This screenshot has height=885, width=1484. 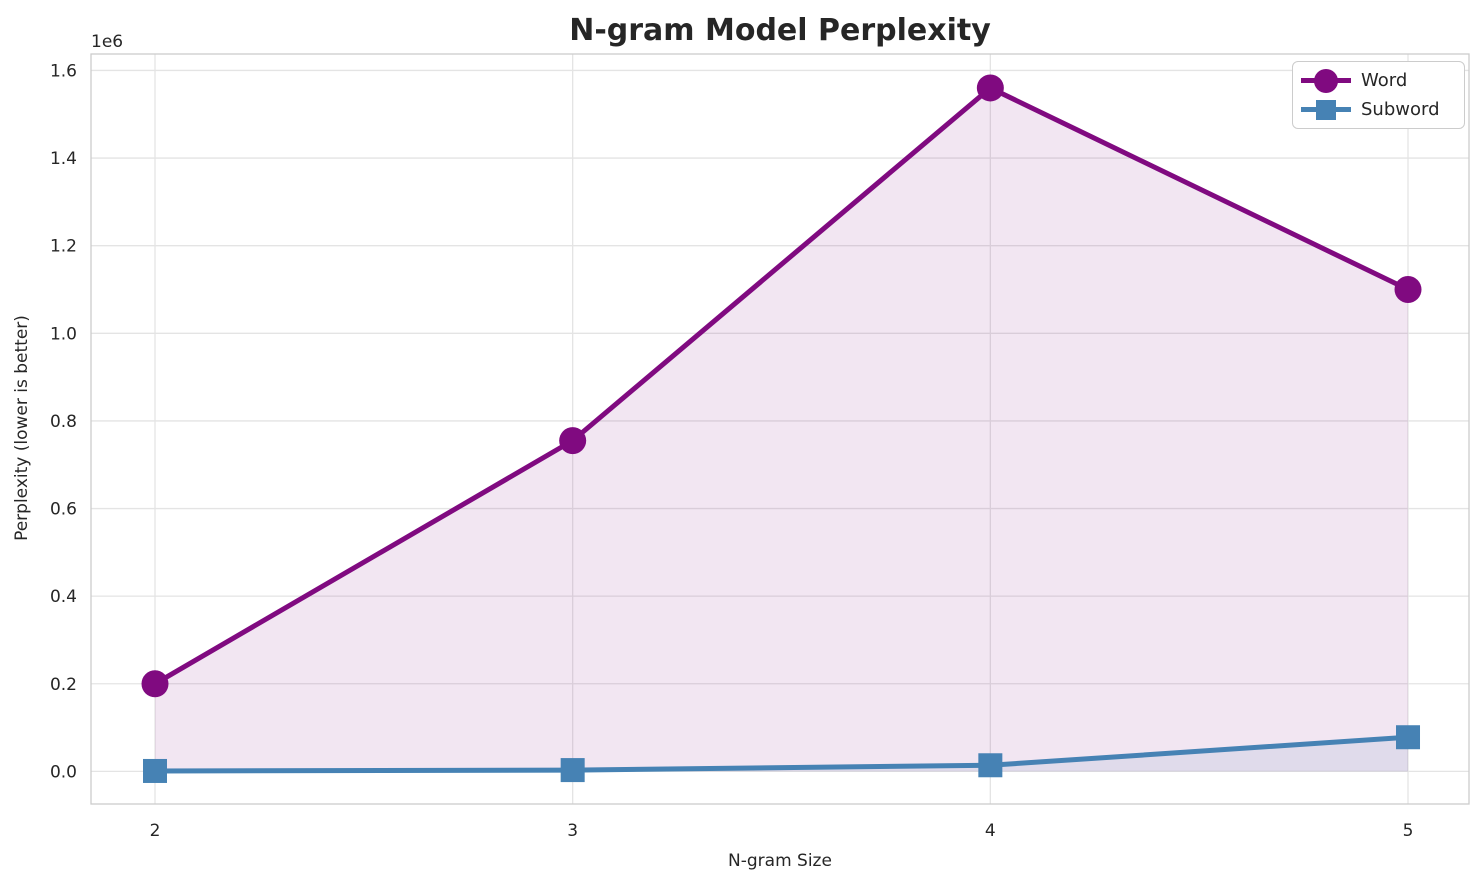 I want to click on y-tick-label: 0.6, so click(x=63, y=510).